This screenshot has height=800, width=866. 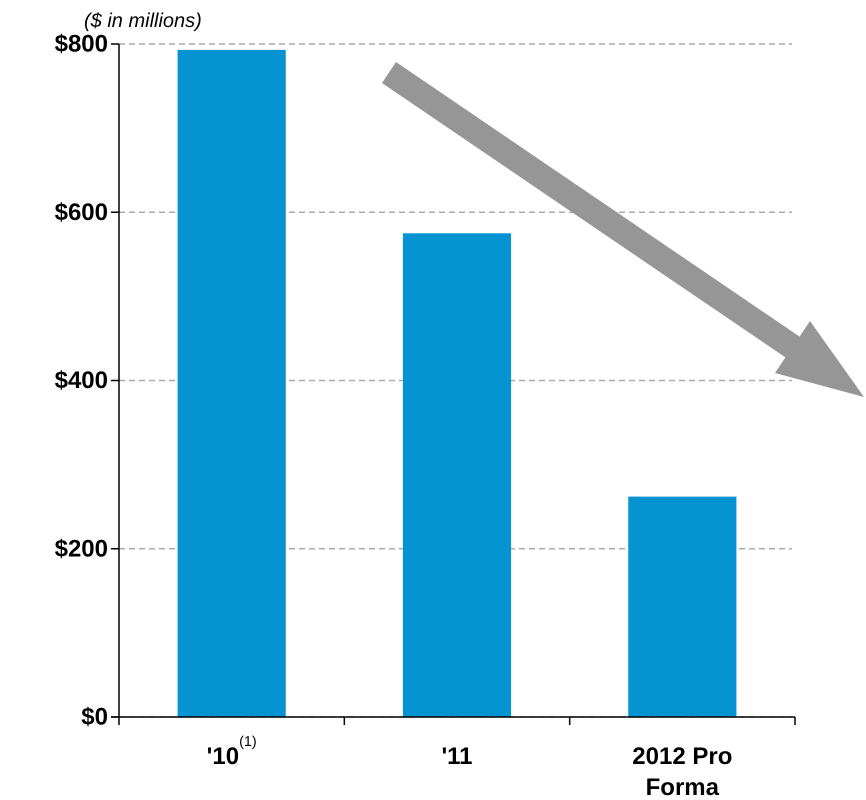 What do you see at coordinates (81, 44) in the screenshot?
I see `y-tick-label: $800` at bounding box center [81, 44].